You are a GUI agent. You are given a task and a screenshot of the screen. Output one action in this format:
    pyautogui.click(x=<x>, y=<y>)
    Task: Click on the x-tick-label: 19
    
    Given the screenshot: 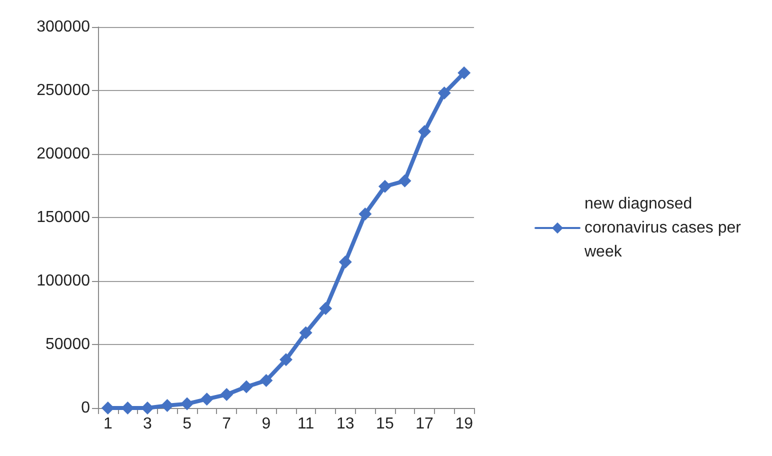 What is the action you would take?
    pyautogui.click(x=464, y=424)
    